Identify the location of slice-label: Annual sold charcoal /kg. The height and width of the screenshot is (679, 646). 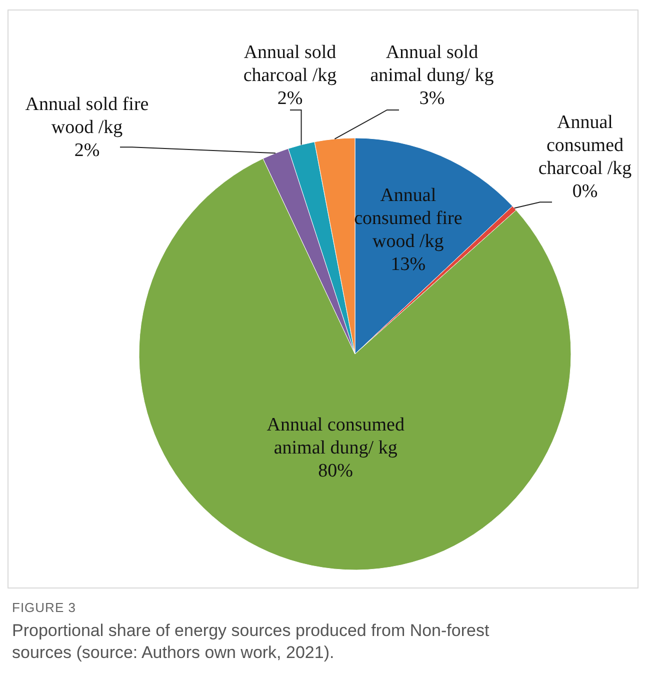
(290, 64).